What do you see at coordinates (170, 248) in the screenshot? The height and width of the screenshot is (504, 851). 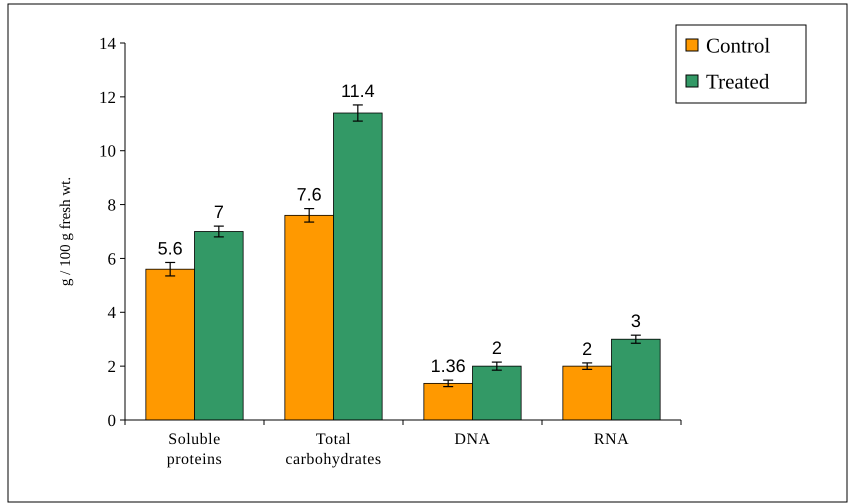 I see `data-label: 5.6` at bounding box center [170, 248].